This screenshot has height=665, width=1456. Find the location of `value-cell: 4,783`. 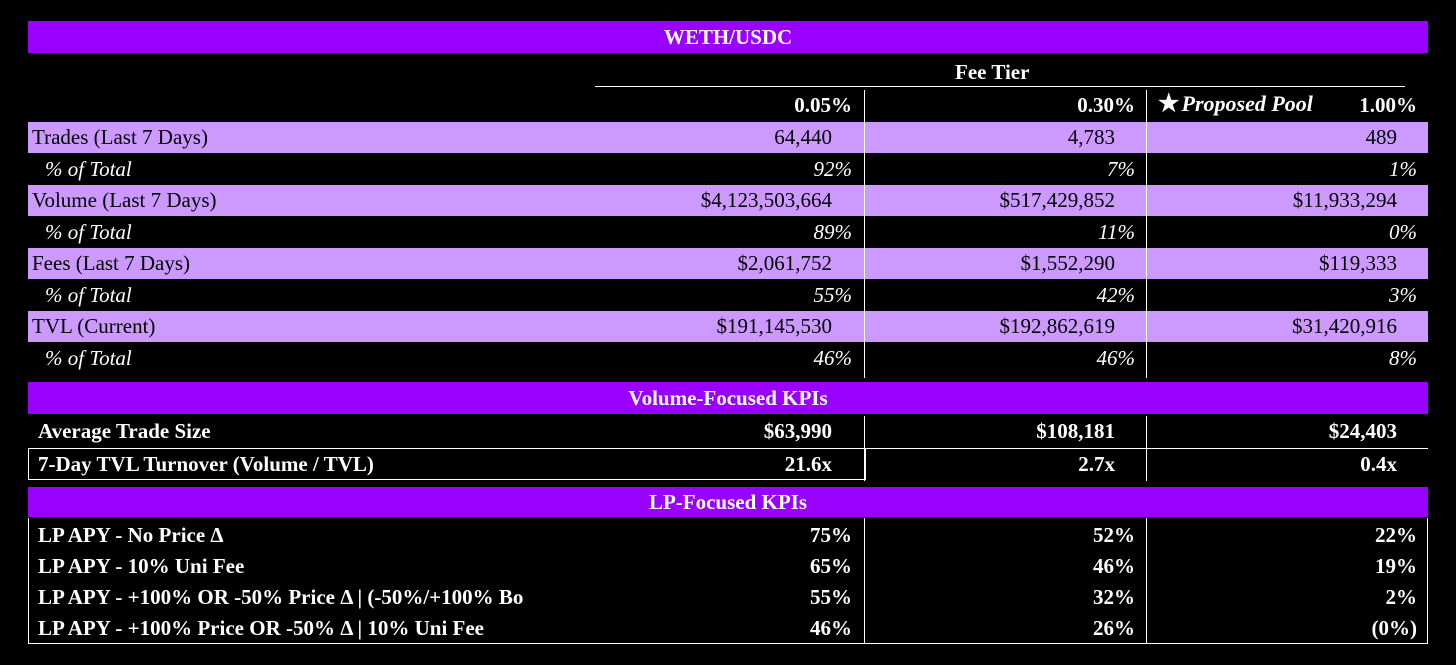

value-cell: 4,783 is located at coordinates (1091, 137).